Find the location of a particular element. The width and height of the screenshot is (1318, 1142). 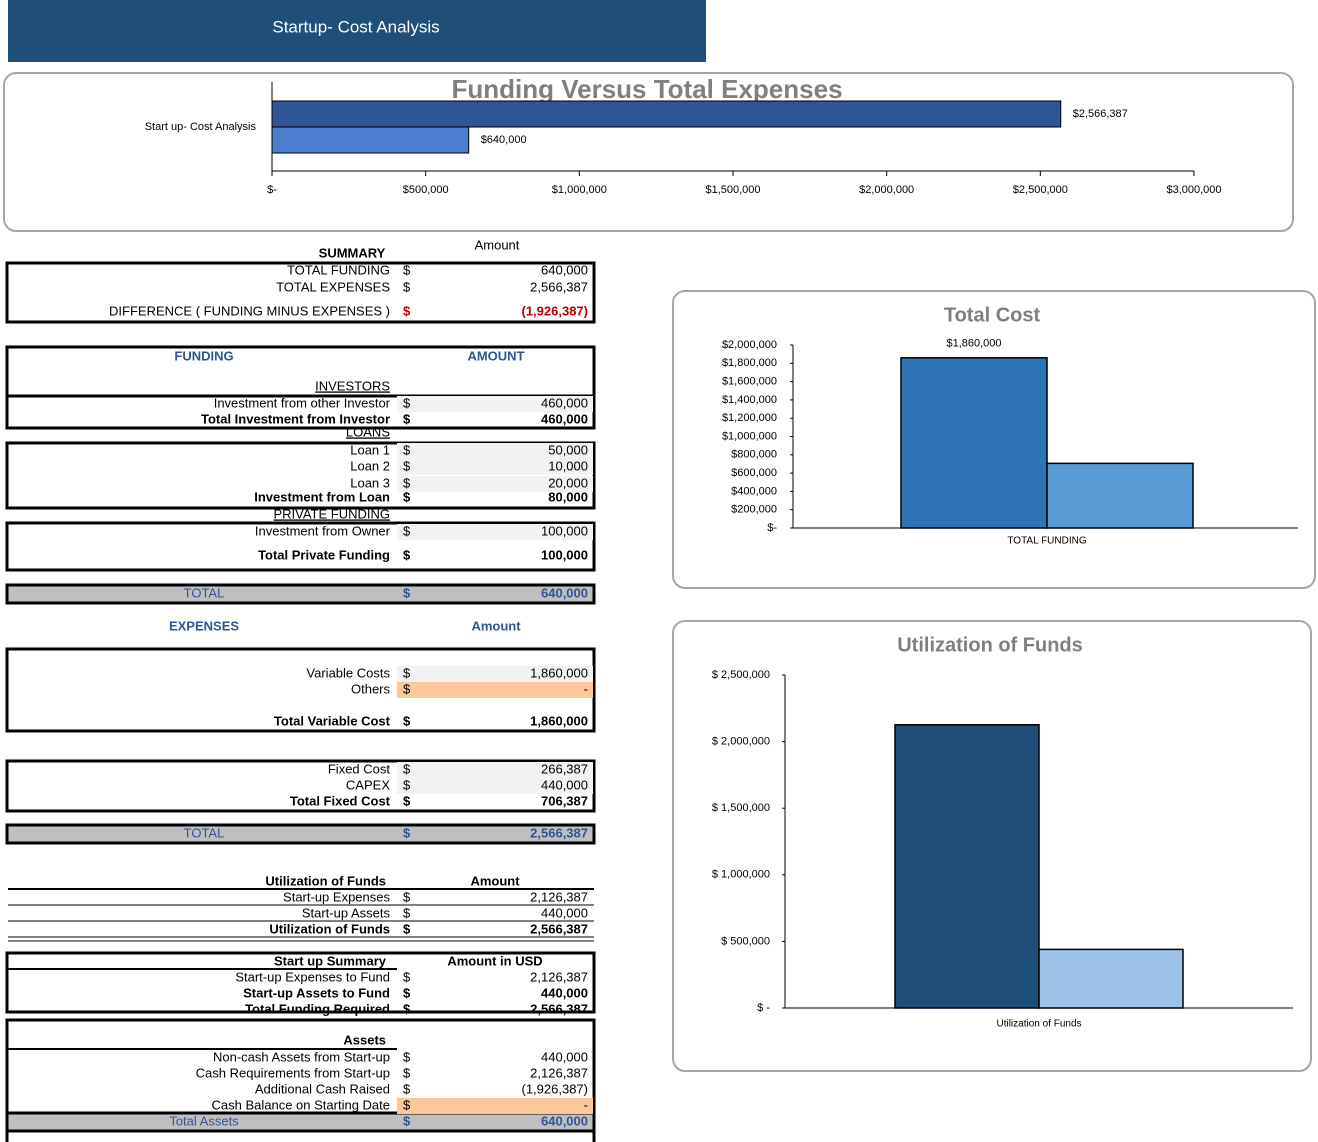

x-tick-label: $2,000,000 is located at coordinates (886, 190).